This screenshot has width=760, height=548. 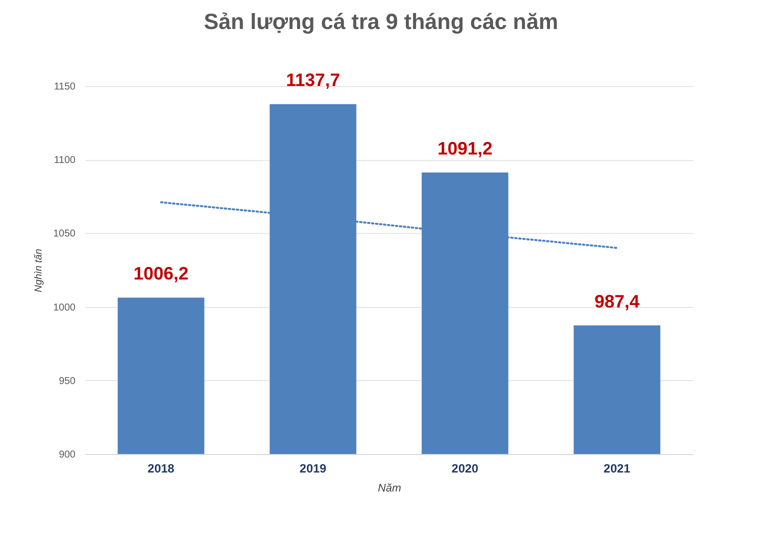 What do you see at coordinates (161, 274) in the screenshot?
I see `data-label: 1006,2` at bounding box center [161, 274].